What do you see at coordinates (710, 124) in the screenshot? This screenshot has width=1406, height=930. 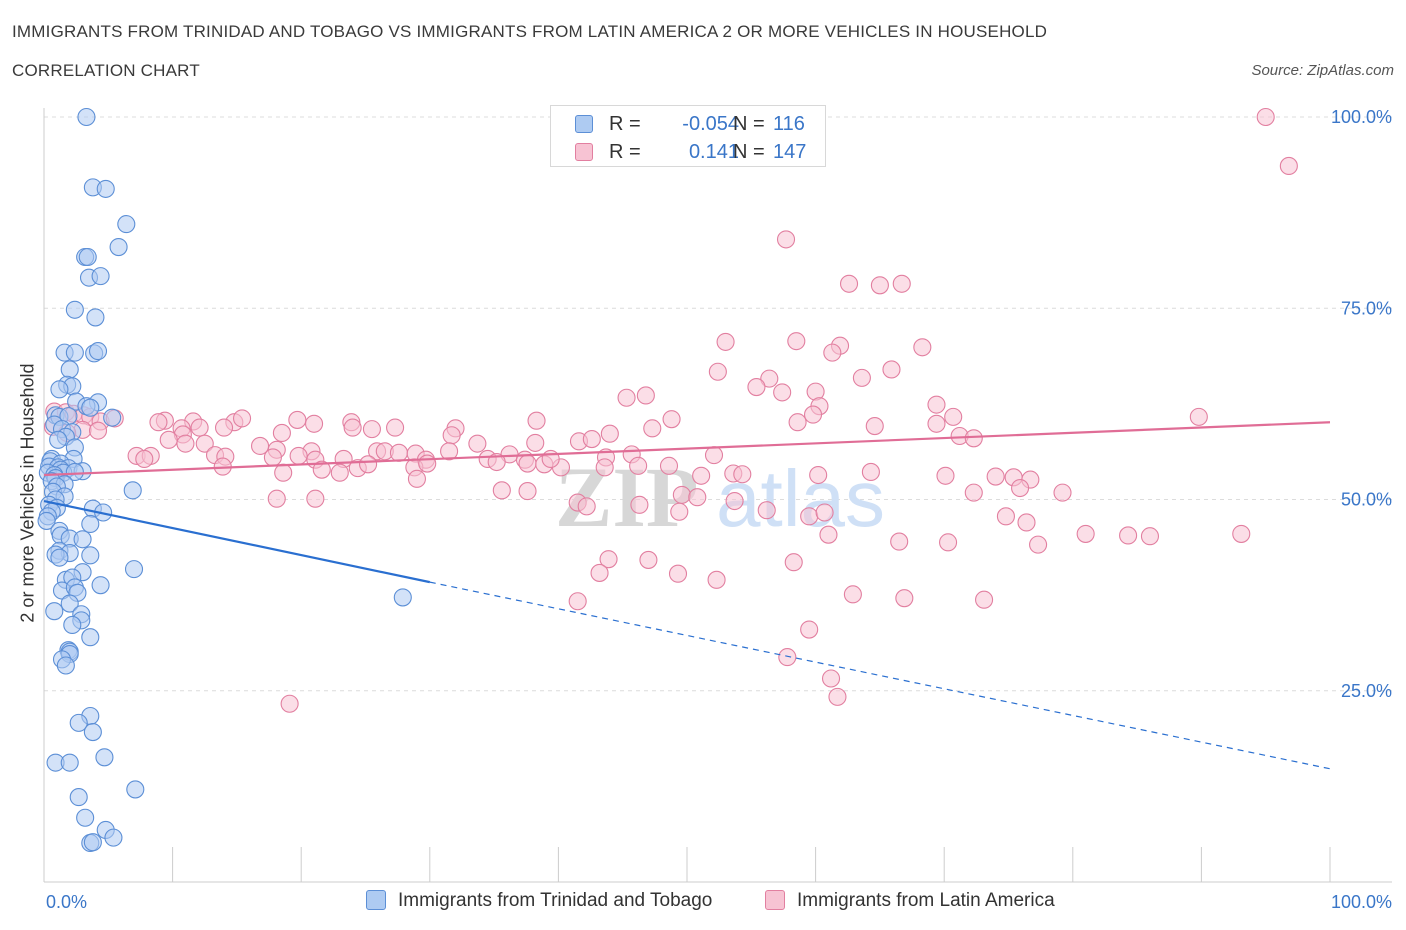 I see `legend-r-value: -0.054` at bounding box center [710, 124].